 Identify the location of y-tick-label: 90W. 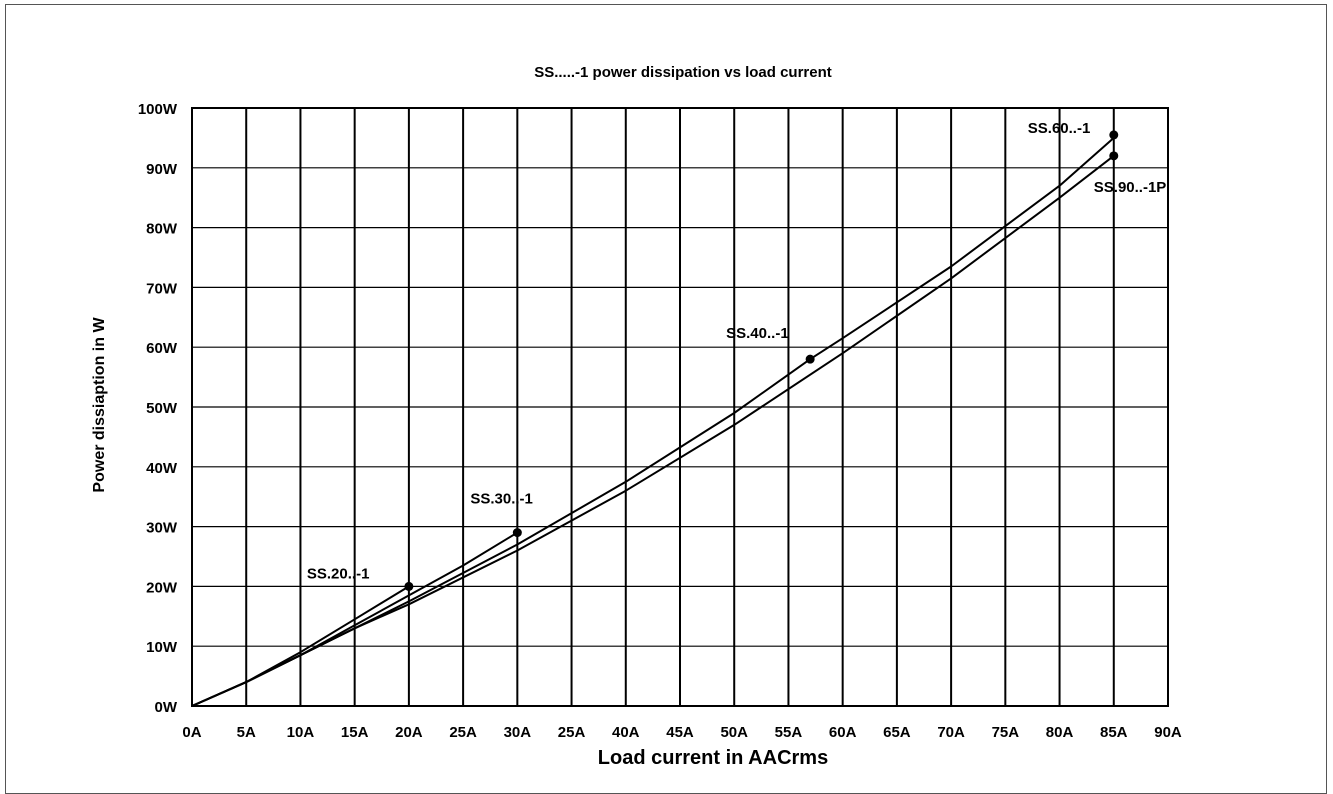
(162, 169).